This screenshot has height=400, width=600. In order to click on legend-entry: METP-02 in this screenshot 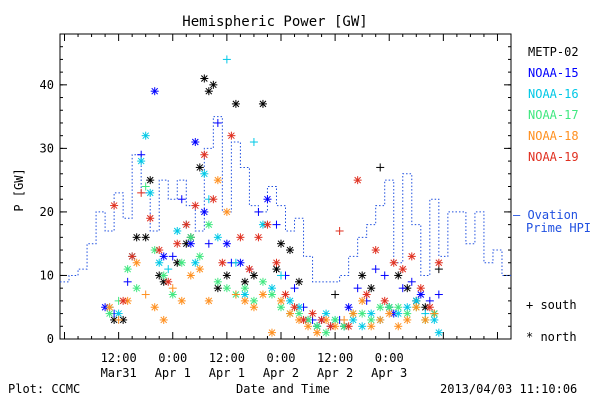, I will do `click(553, 52)`.